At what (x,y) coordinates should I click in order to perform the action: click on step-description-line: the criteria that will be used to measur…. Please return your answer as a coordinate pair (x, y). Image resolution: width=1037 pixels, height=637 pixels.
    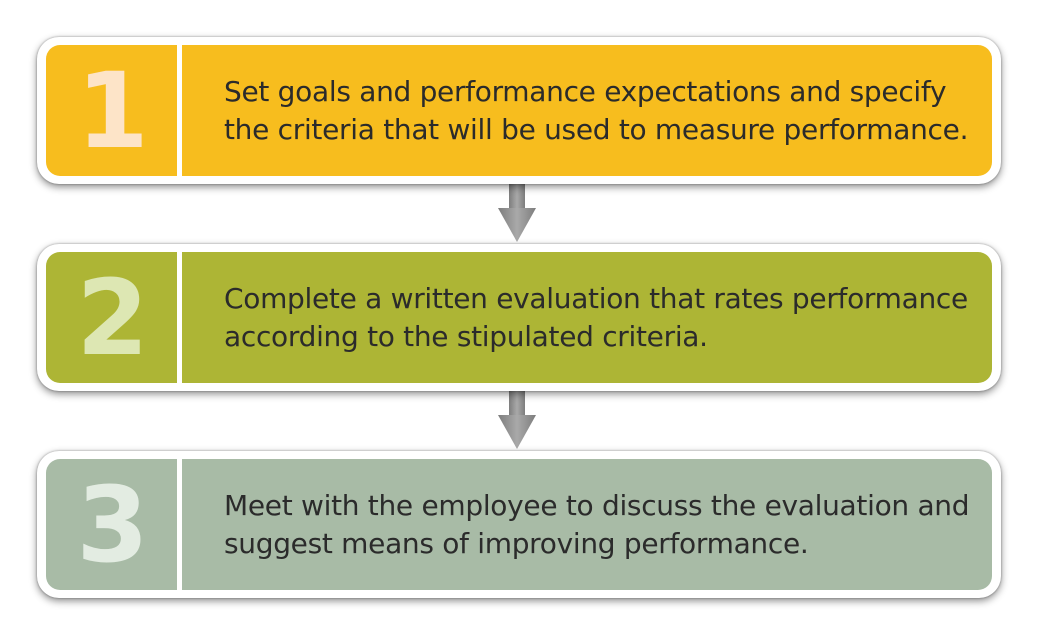
    Looking at the image, I should click on (596, 129).